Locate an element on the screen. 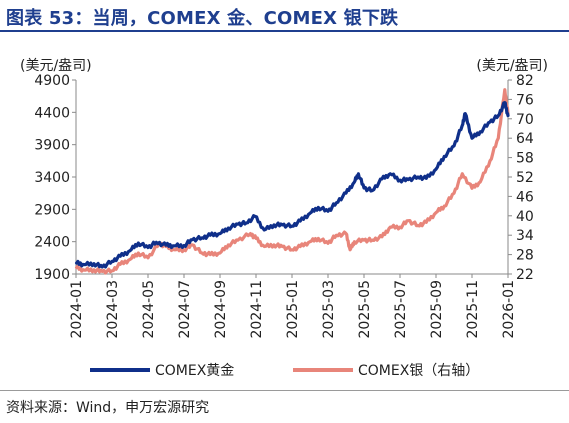  legend: COMEX黄金 COMEX银（右轴） is located at coordinates (284, 370).